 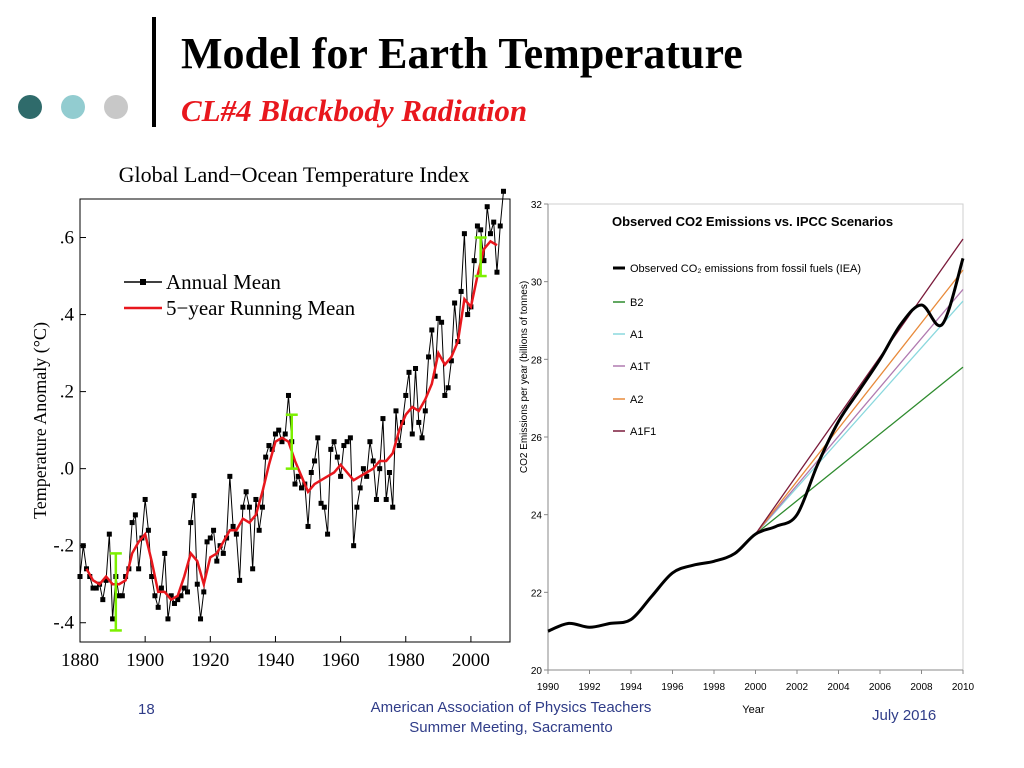 I want to click on x-tick-label: 1940, so click(x=275, y=660).